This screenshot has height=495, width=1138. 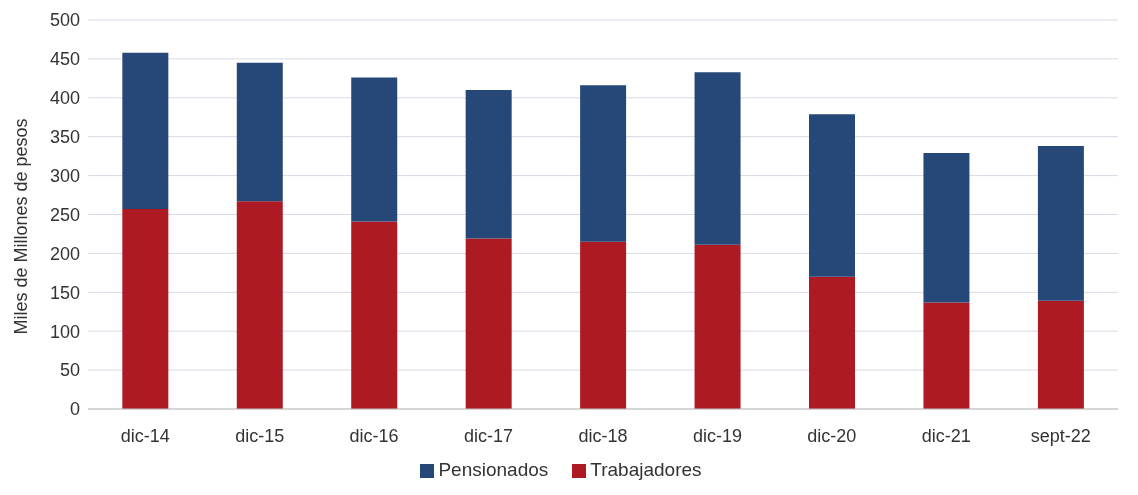 I want to click on y-tick-label: 250, so click(x=64, y=214).